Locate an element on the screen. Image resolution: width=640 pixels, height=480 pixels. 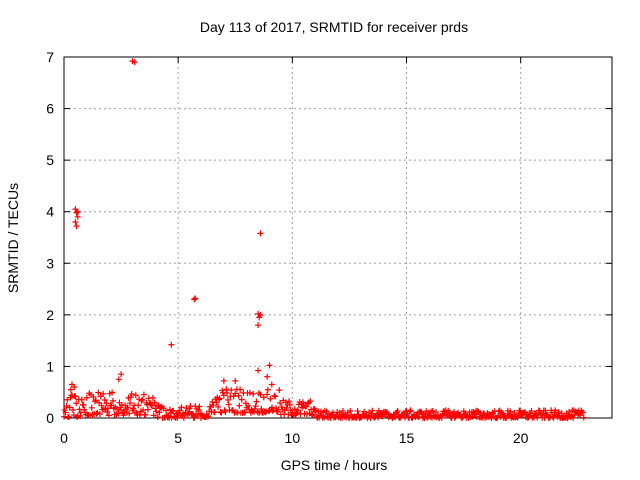
x-tick-label: 15 is located at coordinates (407, 438).